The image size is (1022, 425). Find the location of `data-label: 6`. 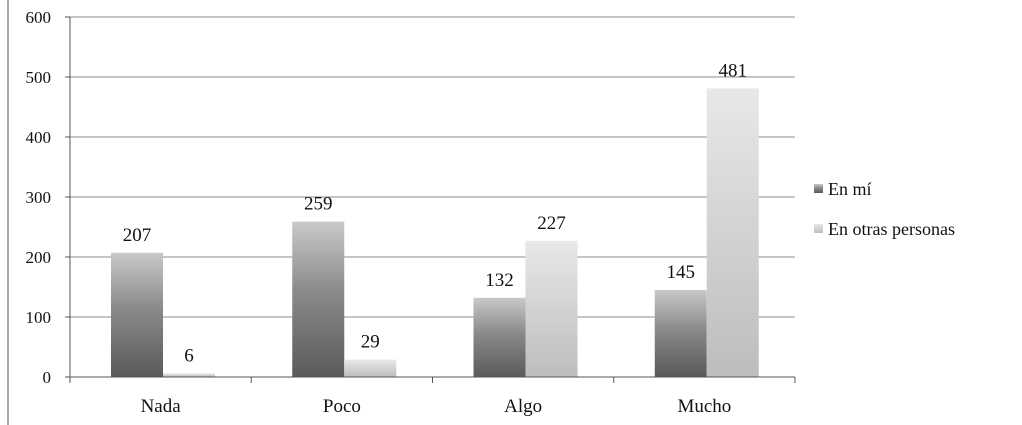

data-label: 6 is located at coordinates (189, 355).